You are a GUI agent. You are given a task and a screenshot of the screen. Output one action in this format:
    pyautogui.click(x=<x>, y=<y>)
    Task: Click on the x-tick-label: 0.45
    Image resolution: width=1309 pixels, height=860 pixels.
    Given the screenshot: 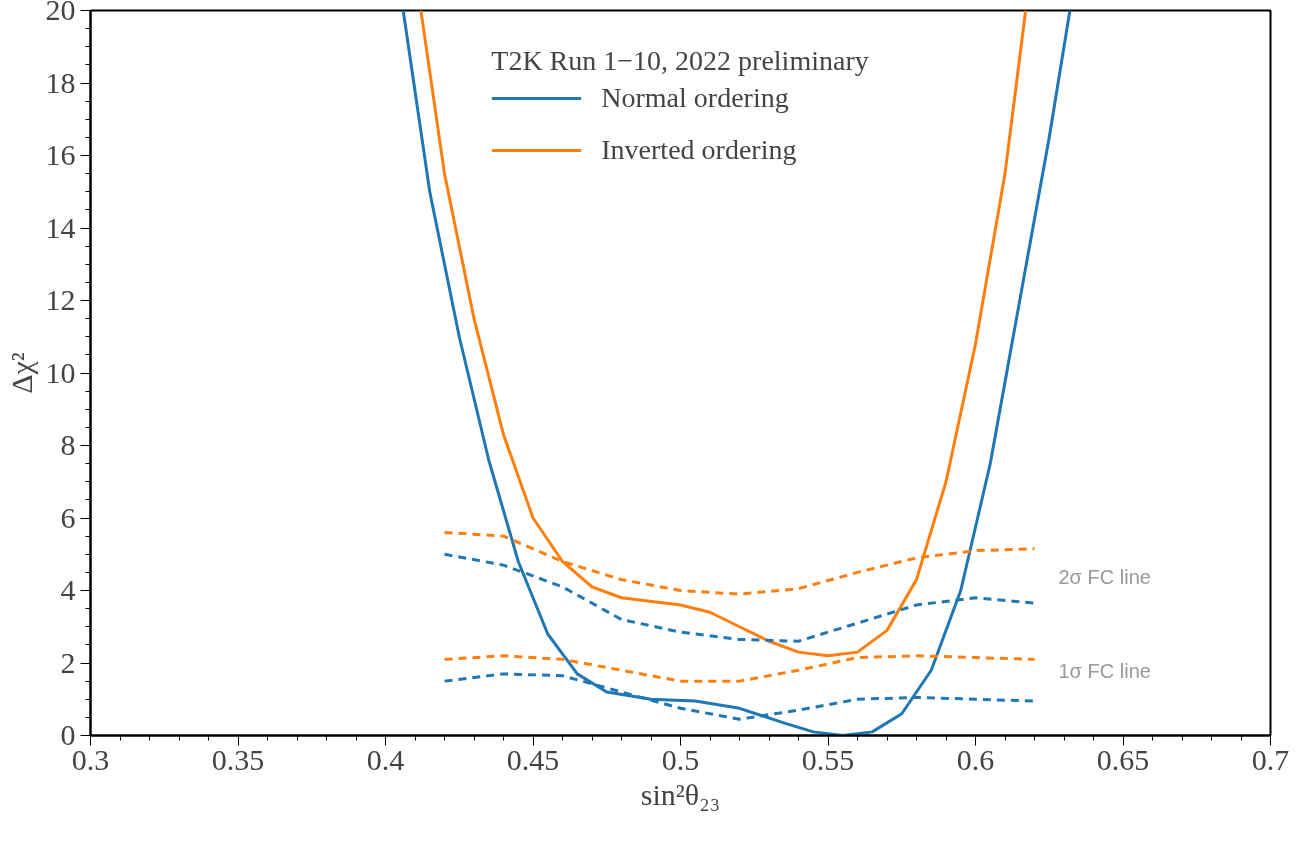 What is the action you would take?
    pyautogui.click(x=533, y=759)
    